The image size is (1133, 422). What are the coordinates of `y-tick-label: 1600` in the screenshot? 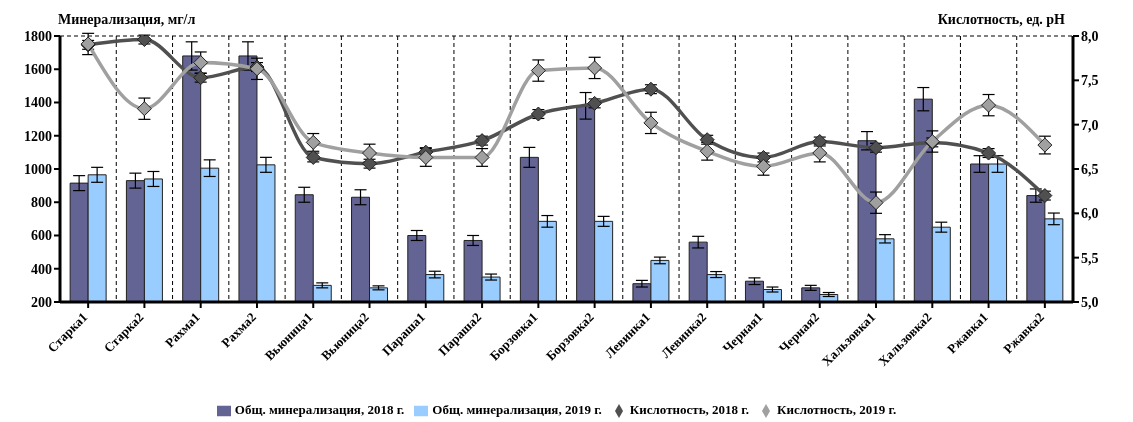 It's located at (38, 70).